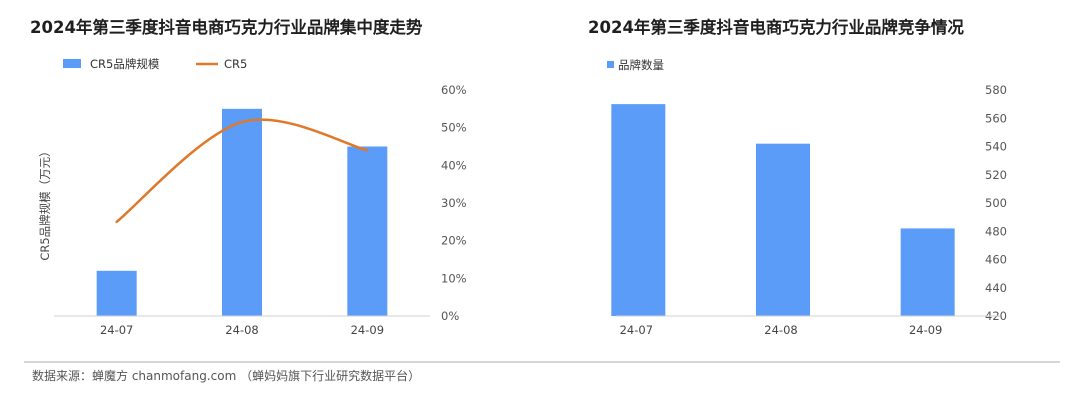 The height and width of the screenshot is (404, 1080). What do you see at coordinates (996, 231) in the screenshot?
I see `y-tick-label: 480` at bounding box center [996, 231].